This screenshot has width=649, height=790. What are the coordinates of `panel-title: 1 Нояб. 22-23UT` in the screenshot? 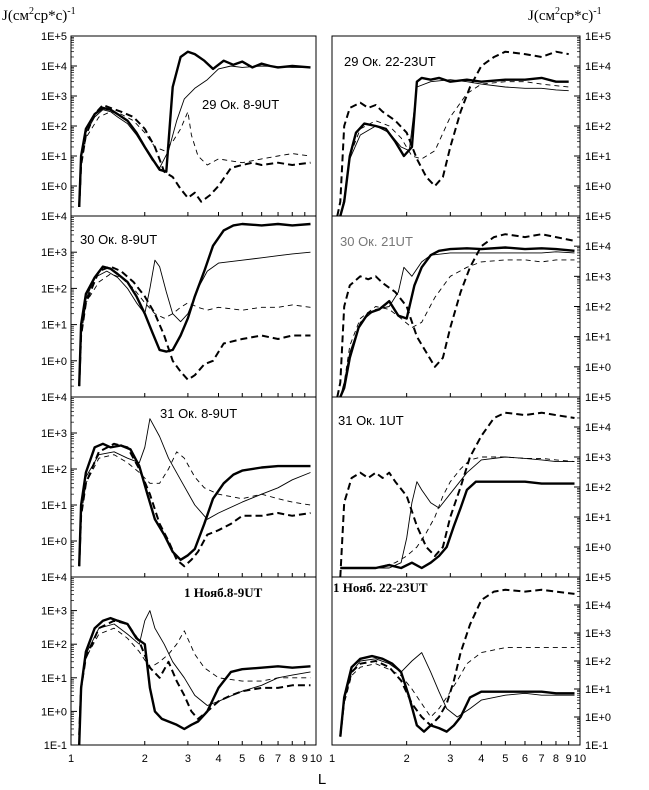 It's located at (380, 587).